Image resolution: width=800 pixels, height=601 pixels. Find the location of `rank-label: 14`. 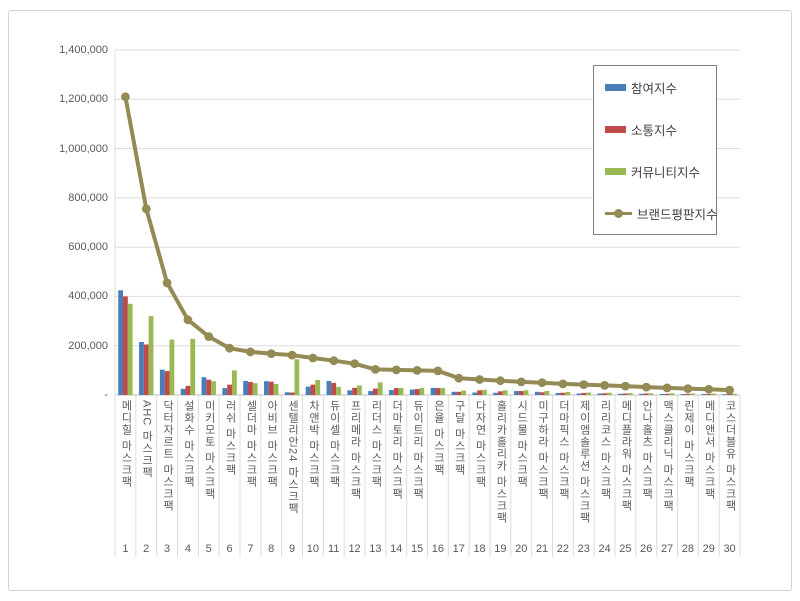

rank-label: 14 is located at coordinates (396, 549).